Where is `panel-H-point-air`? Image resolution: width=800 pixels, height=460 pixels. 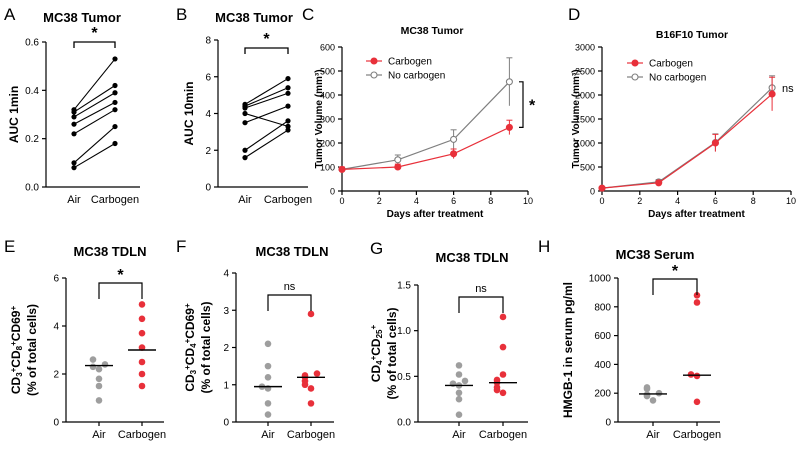 panel-H-point-air is located at coordinates (647, 387).